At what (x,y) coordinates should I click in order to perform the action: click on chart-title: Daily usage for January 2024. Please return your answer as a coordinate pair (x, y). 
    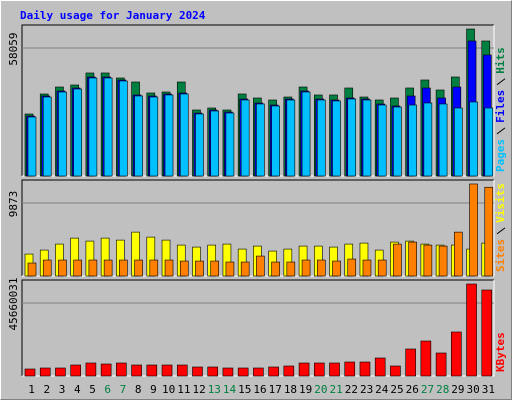
    Looking at the image, I should click on (113, 15).